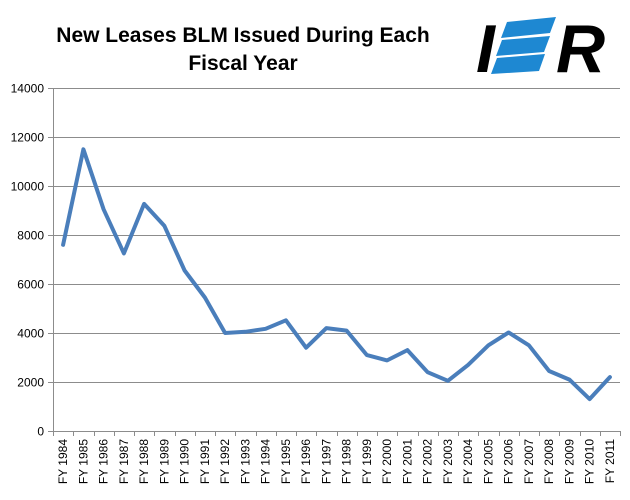  What do you see at coordinates (28, 89) in the screenshot?
I see `y-tick-label: 14000` at bounding box center [28, 89].